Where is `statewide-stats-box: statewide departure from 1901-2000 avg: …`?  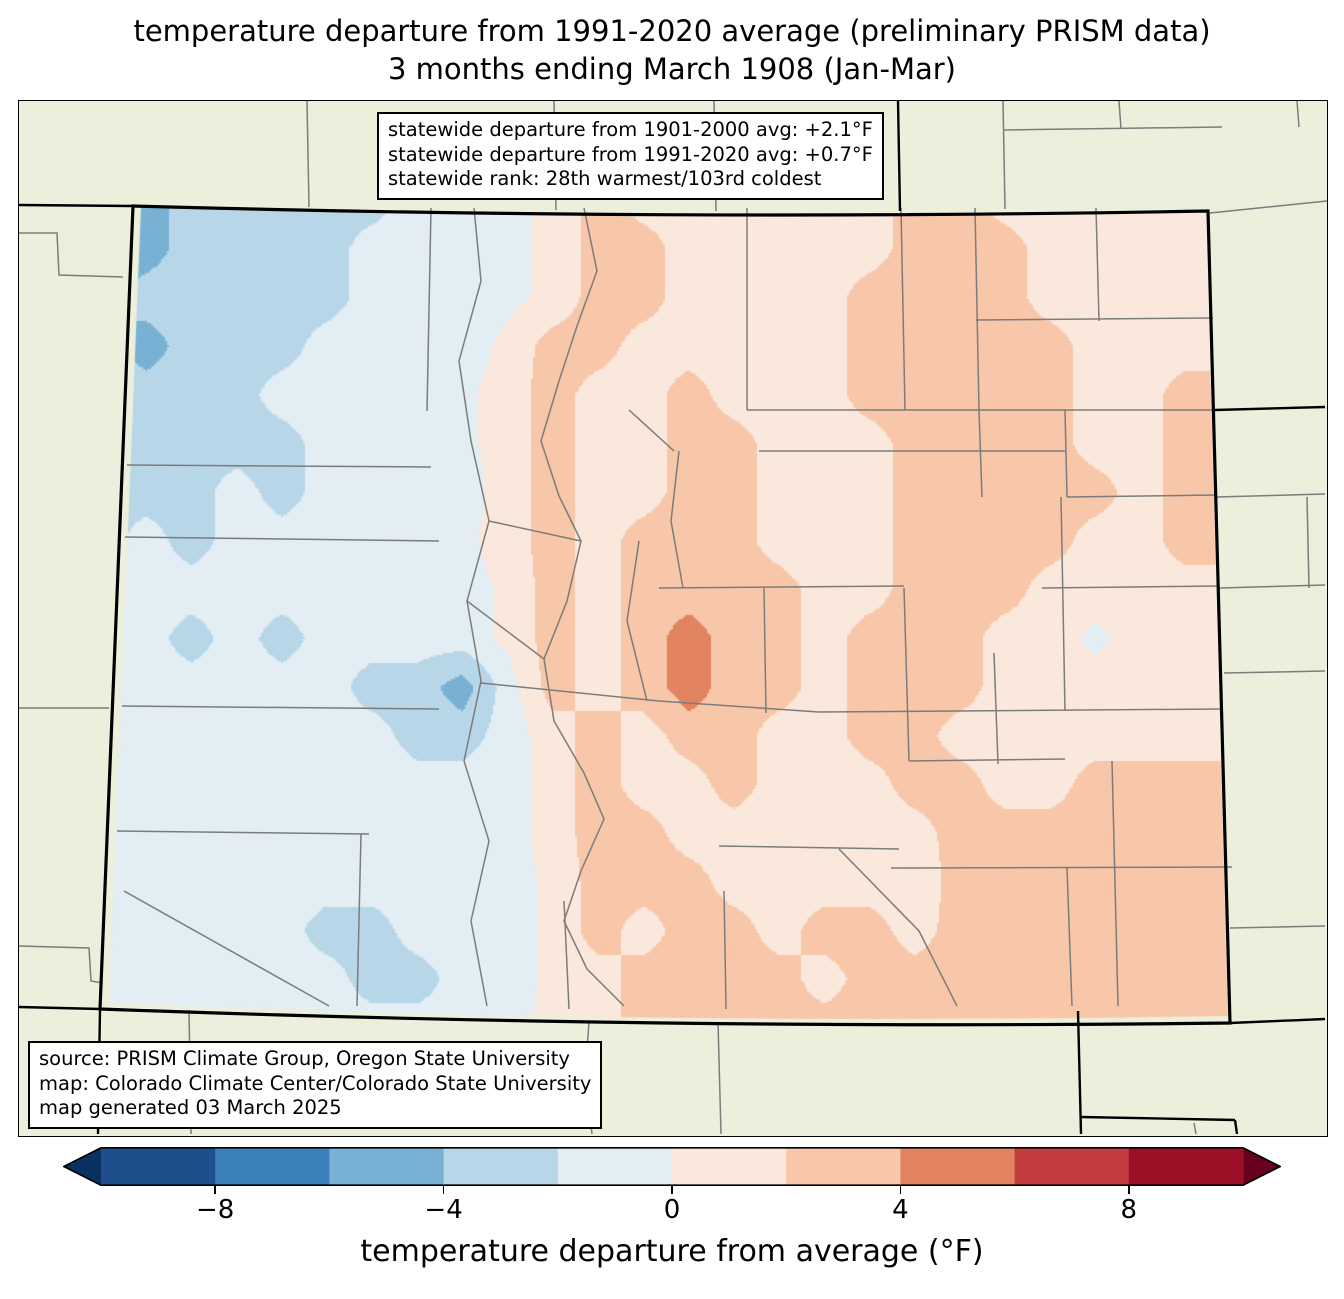
statewide-stats-box: statewide departure from 1901-2000 avg: … is located at coordinates (630, 156).